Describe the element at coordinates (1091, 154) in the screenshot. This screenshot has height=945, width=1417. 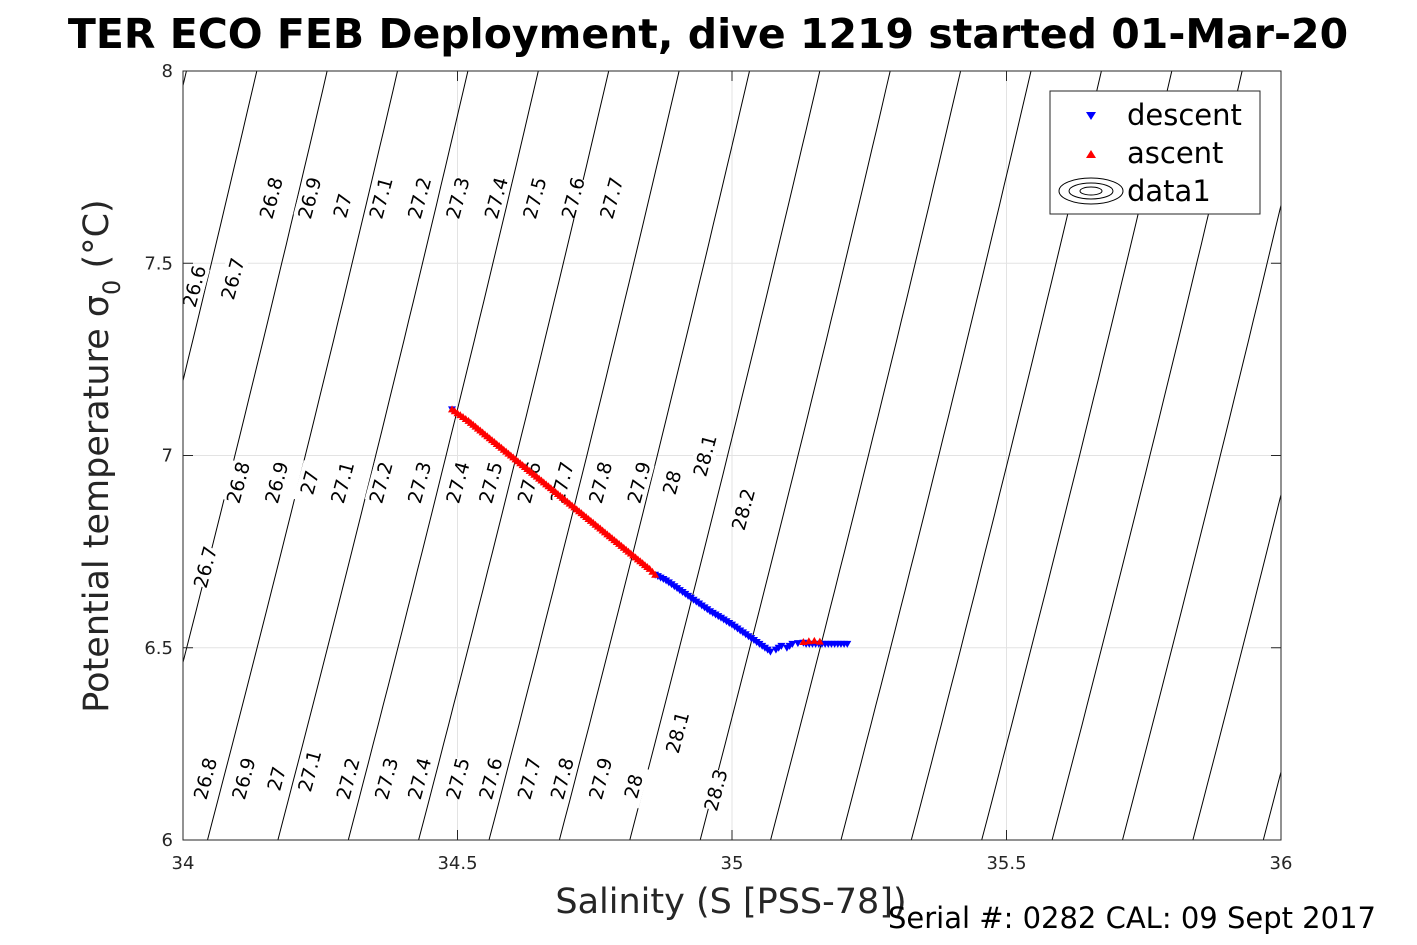
I see `legend-ascent-marker` at that location.